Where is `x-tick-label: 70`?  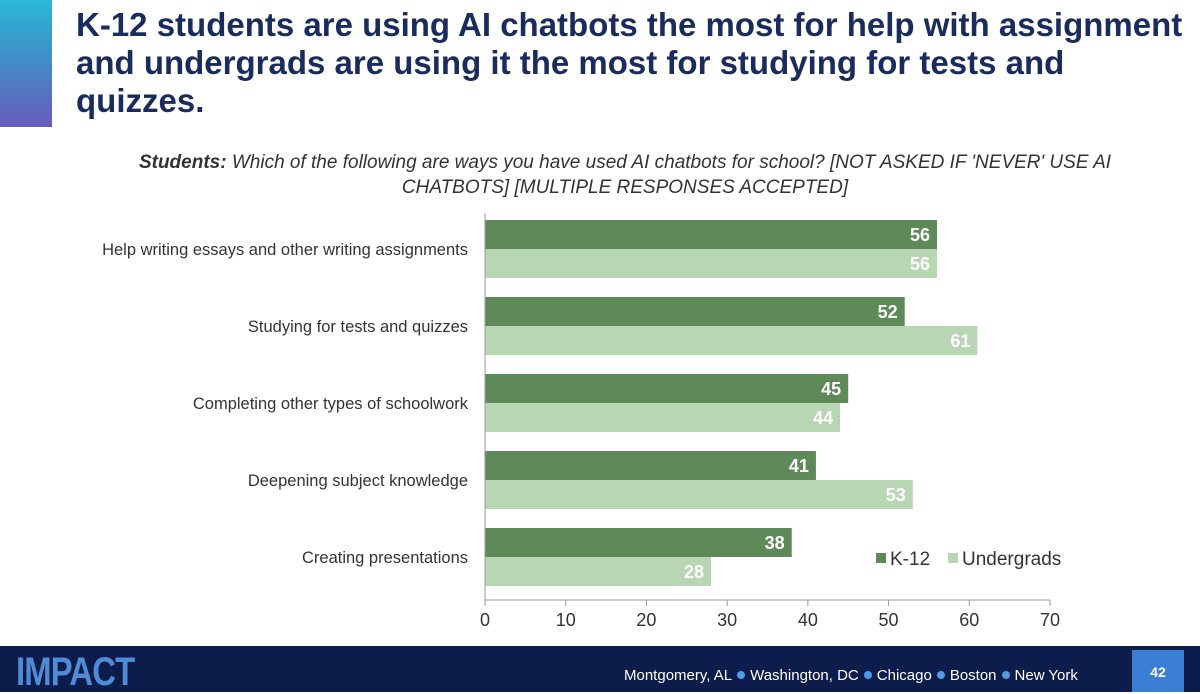
x-tick-label: 70 is located at coordinates (1050, 620).